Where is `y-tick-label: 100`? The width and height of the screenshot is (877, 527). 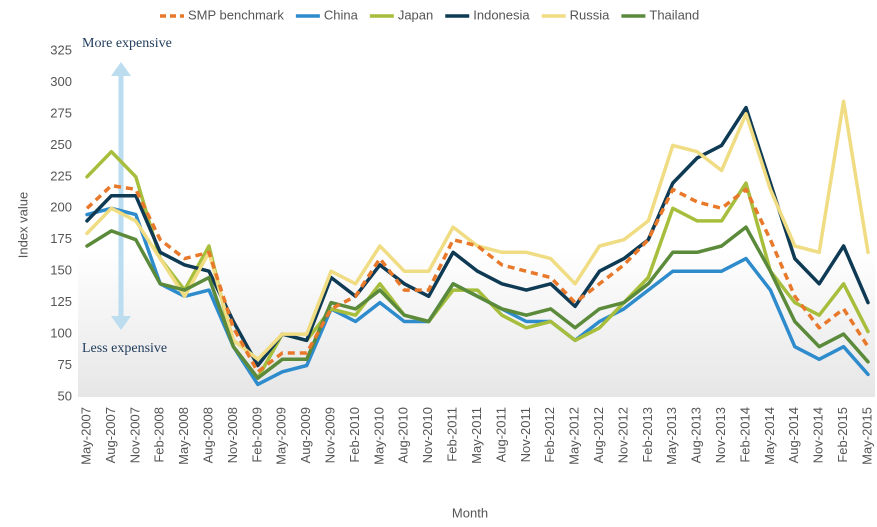 y-tick-label: 100 is located at coordinates (61, 333).